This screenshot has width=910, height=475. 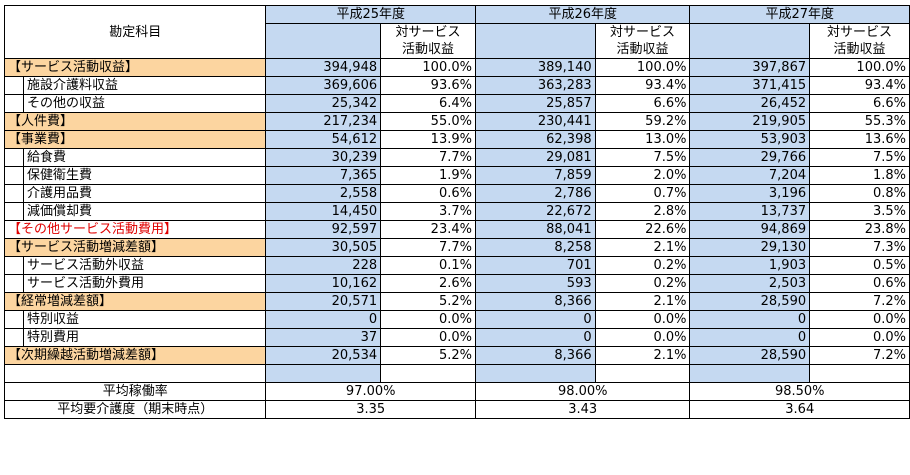 I want to click on amount-cell: 88,041, so click(x=535, y=229).